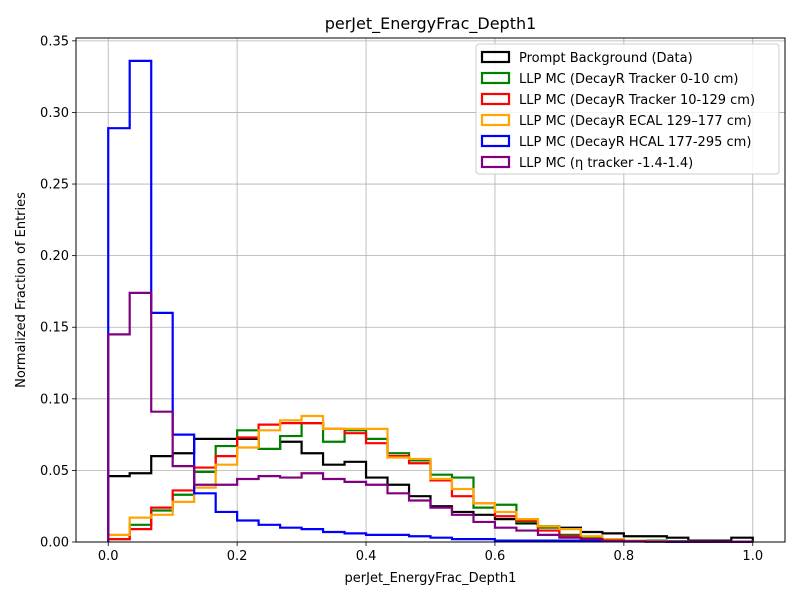  What do you see at coordinates (54, 185) in the screenshot?
I see `y-tick-label: 0.25` at bounding box center [54, 185].